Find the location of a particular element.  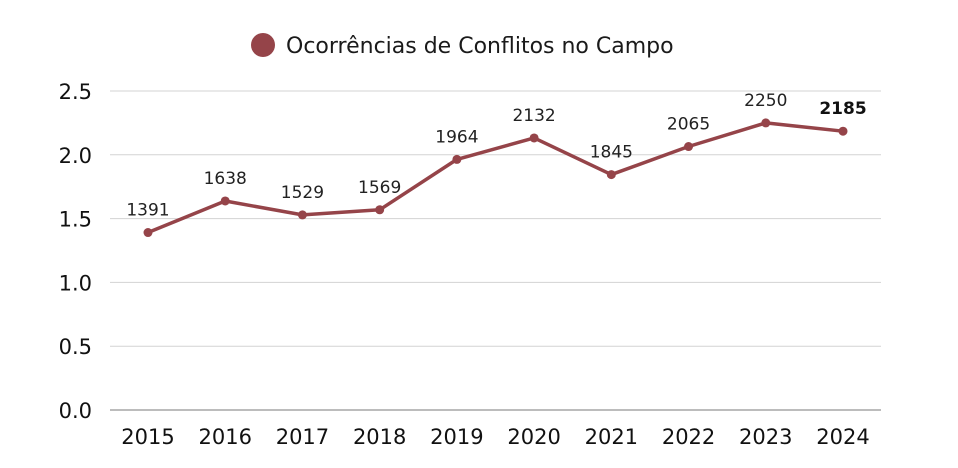

data-label: 1845 is located at coordinates (611, 153).